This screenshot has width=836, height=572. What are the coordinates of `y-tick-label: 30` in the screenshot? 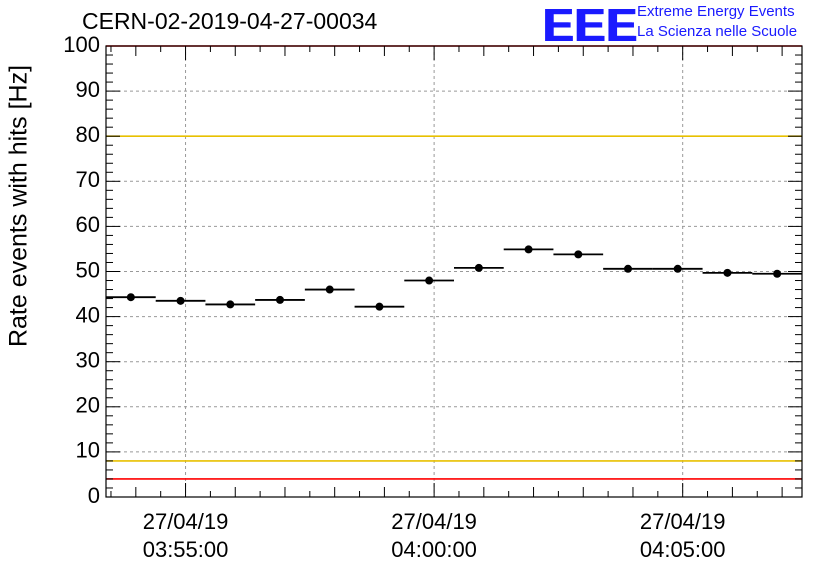 It's located at (88, 360).